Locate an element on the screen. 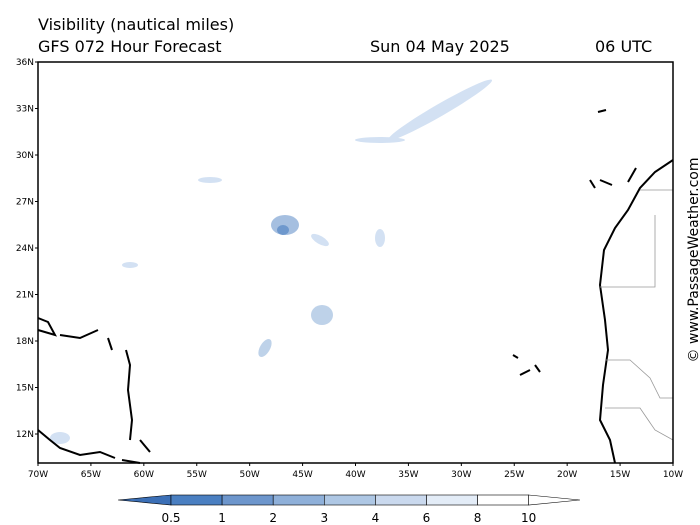 This screenshot has width=700, height=525. colorbar-label: 8 is located at coordinates (478, 518).